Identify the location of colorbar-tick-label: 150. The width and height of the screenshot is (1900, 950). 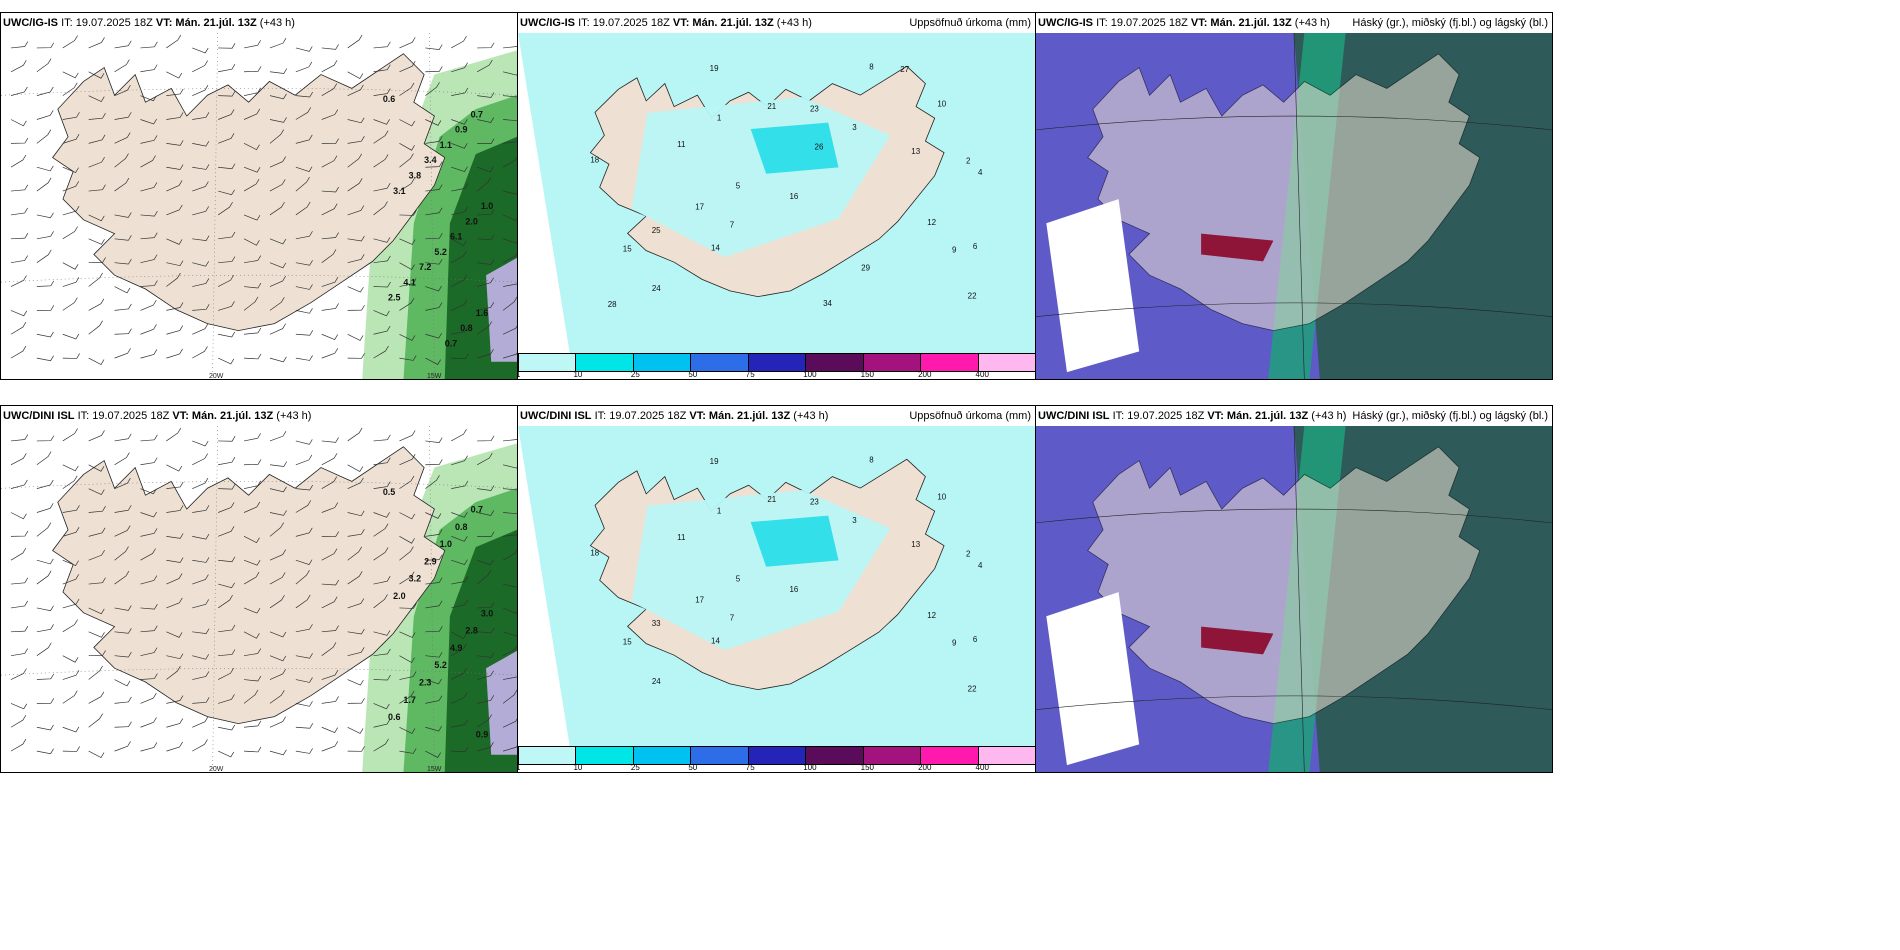
(867, 767).